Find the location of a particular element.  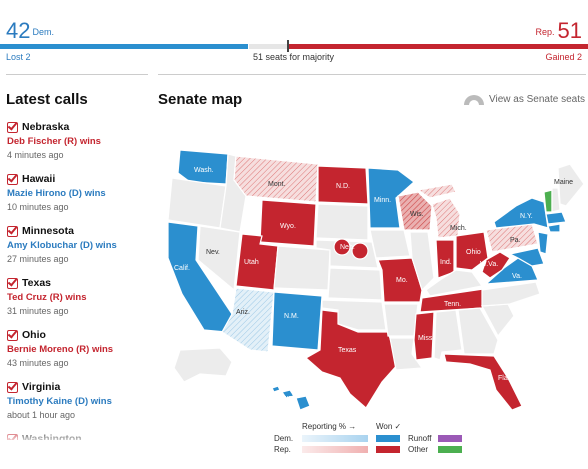

label-utah: Utah is located at coordinates (251, 262).